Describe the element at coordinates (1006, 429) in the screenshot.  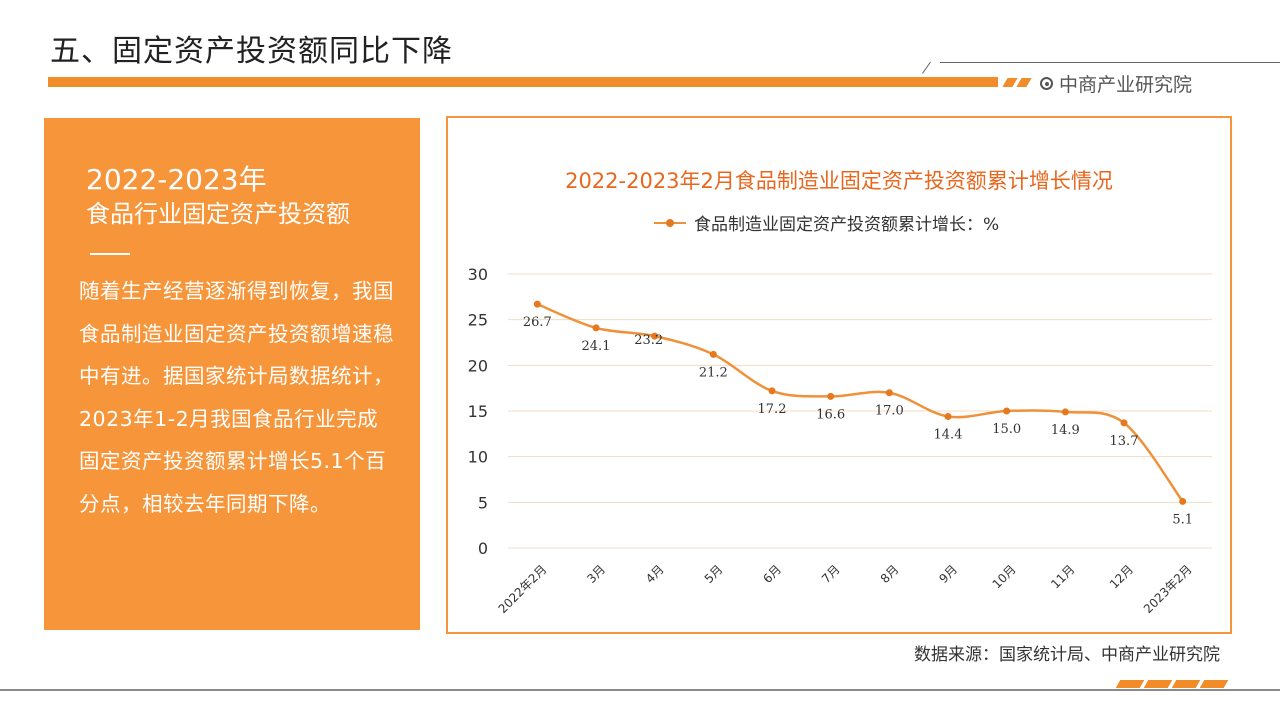
I see `data-label: 15.0` at that location.